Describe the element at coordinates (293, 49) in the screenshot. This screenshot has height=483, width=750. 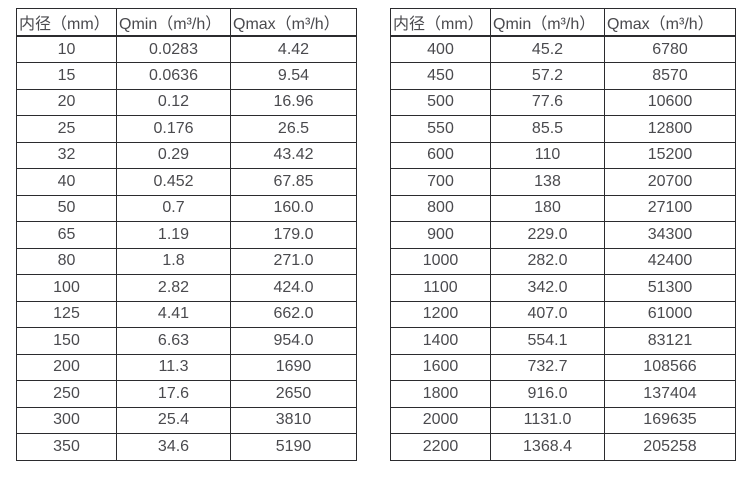
I see `table-cell: 4.42` at that location.